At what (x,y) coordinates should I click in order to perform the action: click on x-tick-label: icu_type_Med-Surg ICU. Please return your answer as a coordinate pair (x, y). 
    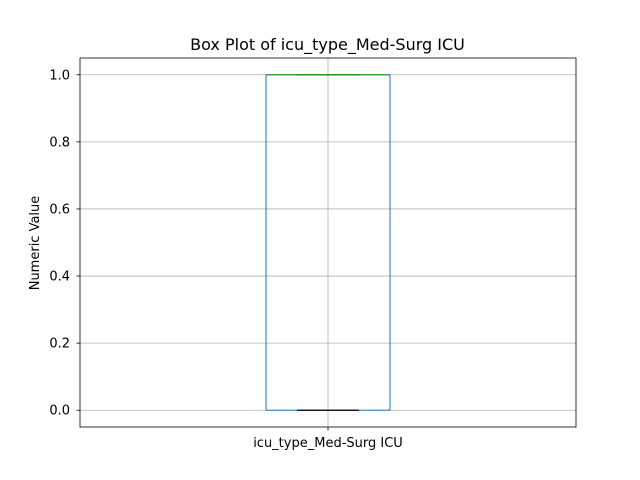
    Looking at the image, I should click on (328, 443).